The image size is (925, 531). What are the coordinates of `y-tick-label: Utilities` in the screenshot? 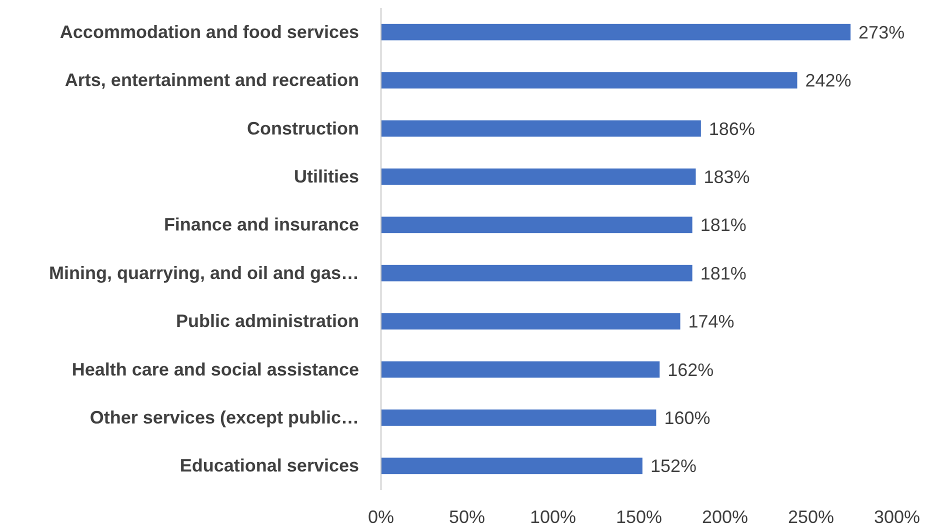 It's located at (326, 176).